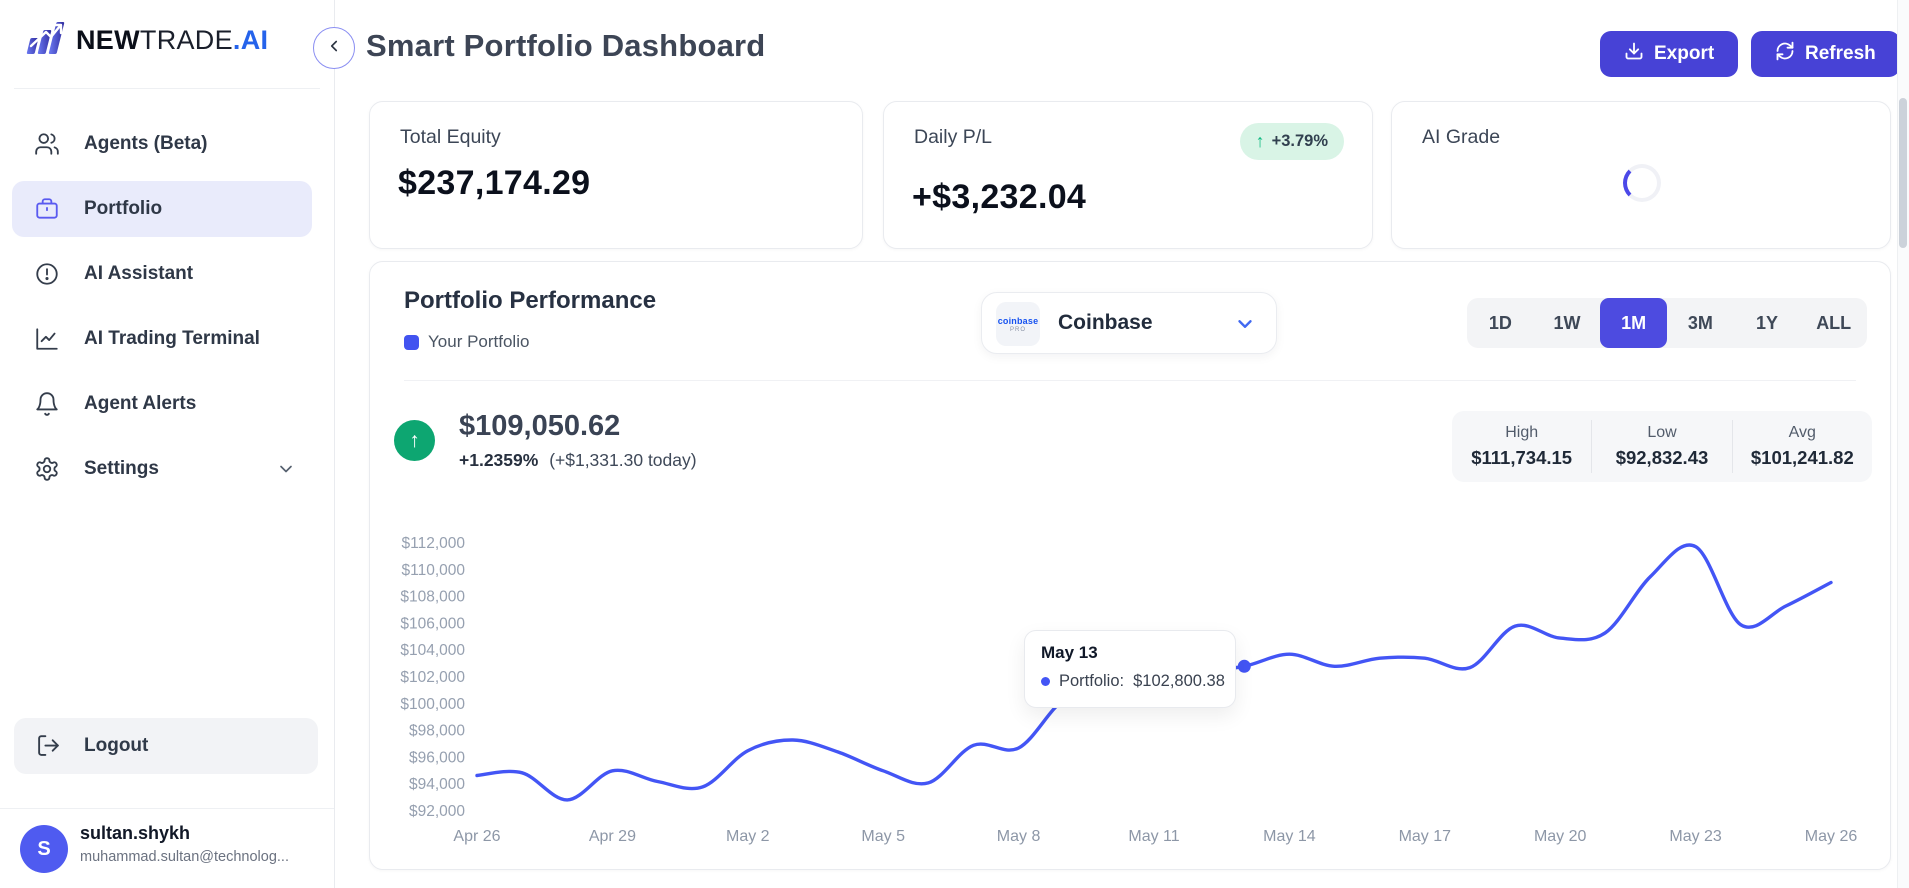 This screenshot has width=1909, height=888. I want to click on trend-up-circle: ↑, so click(414, 440).